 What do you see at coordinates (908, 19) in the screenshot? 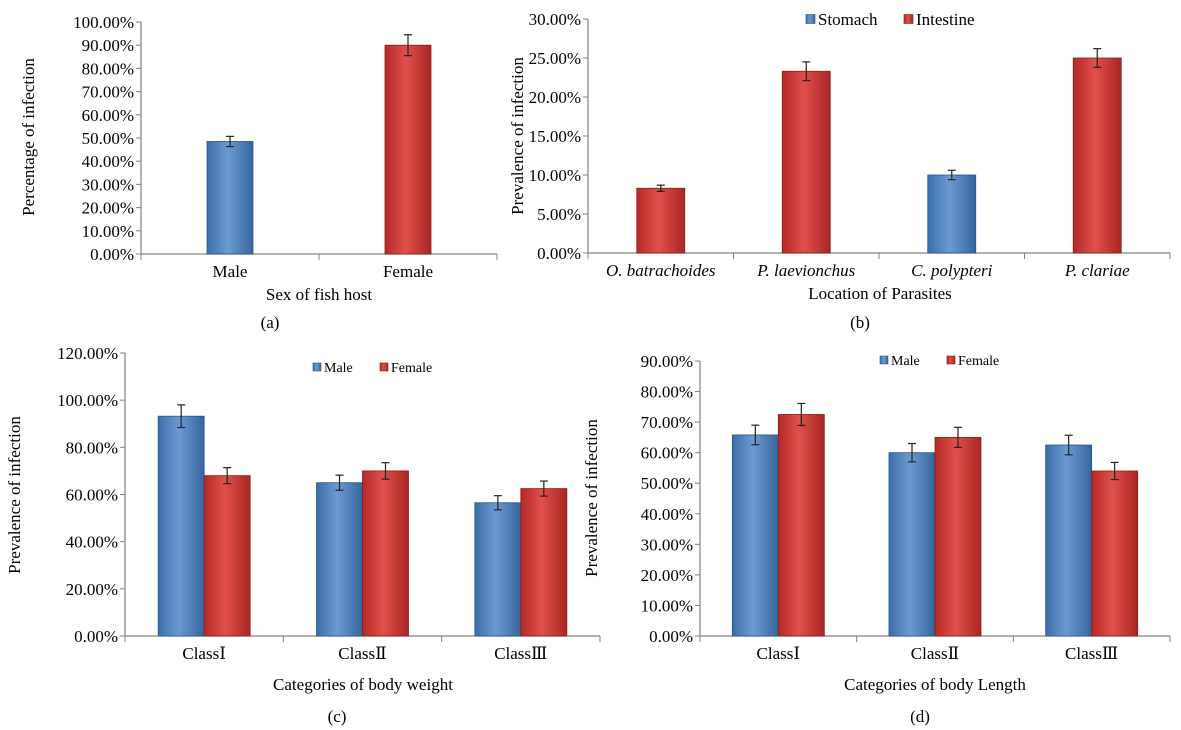
I see `legend-swatch-intestine` at bounding box center [908, 19].